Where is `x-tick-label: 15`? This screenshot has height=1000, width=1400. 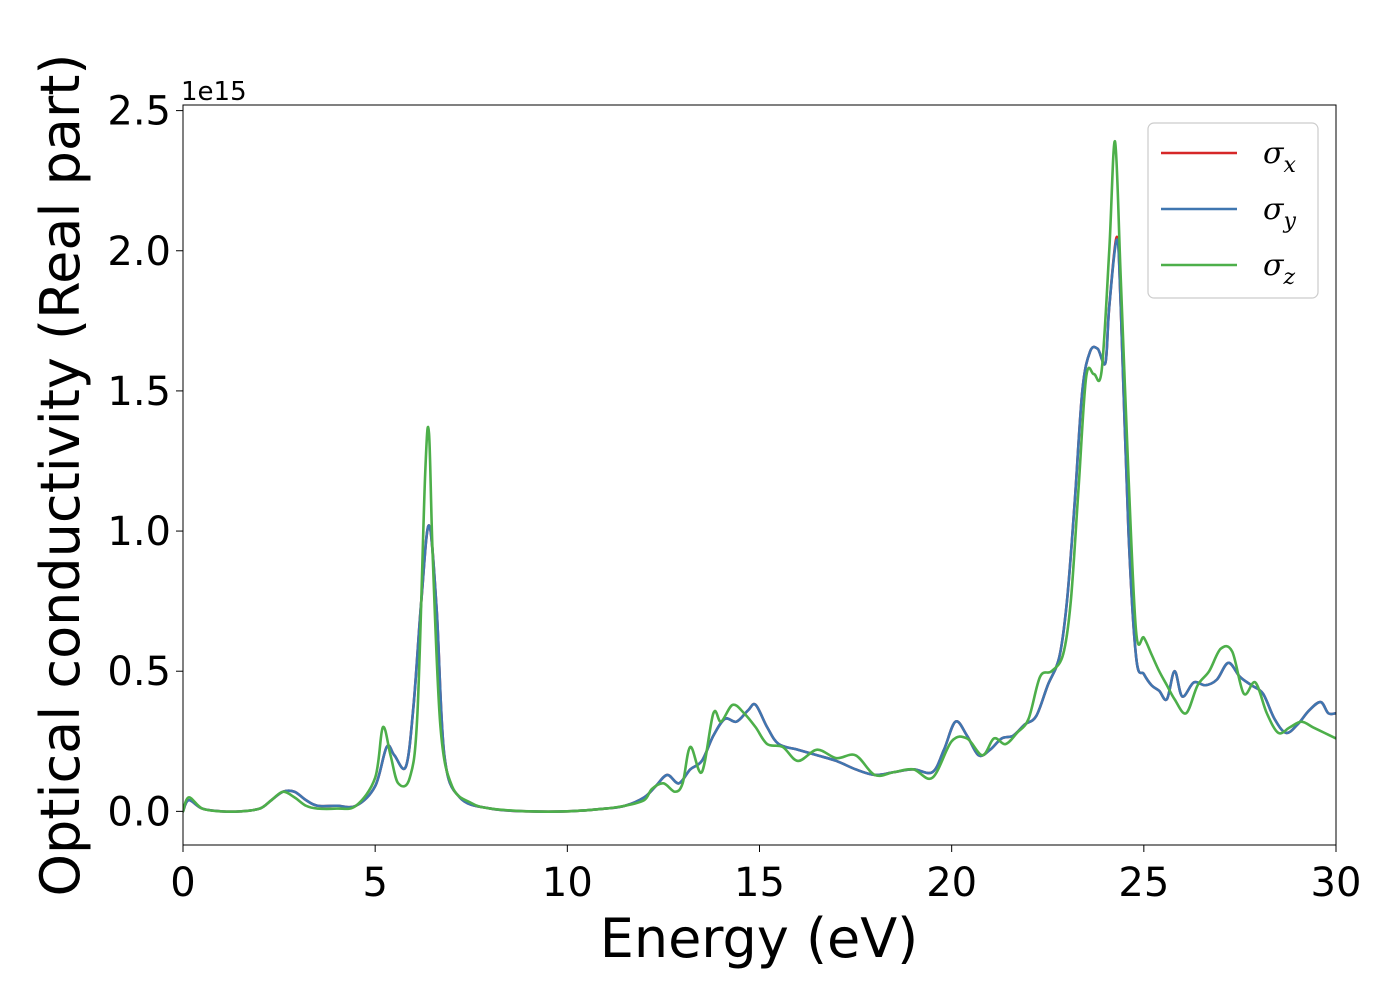
x-tick-label: 15 is located at coordinates (759, 883).